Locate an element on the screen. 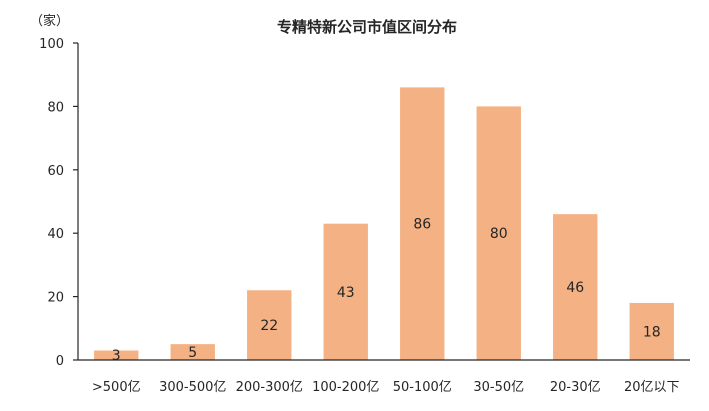 The height and width of the screenshot is (411, 709). data-label: 5 is located at coordinates (192, 353).